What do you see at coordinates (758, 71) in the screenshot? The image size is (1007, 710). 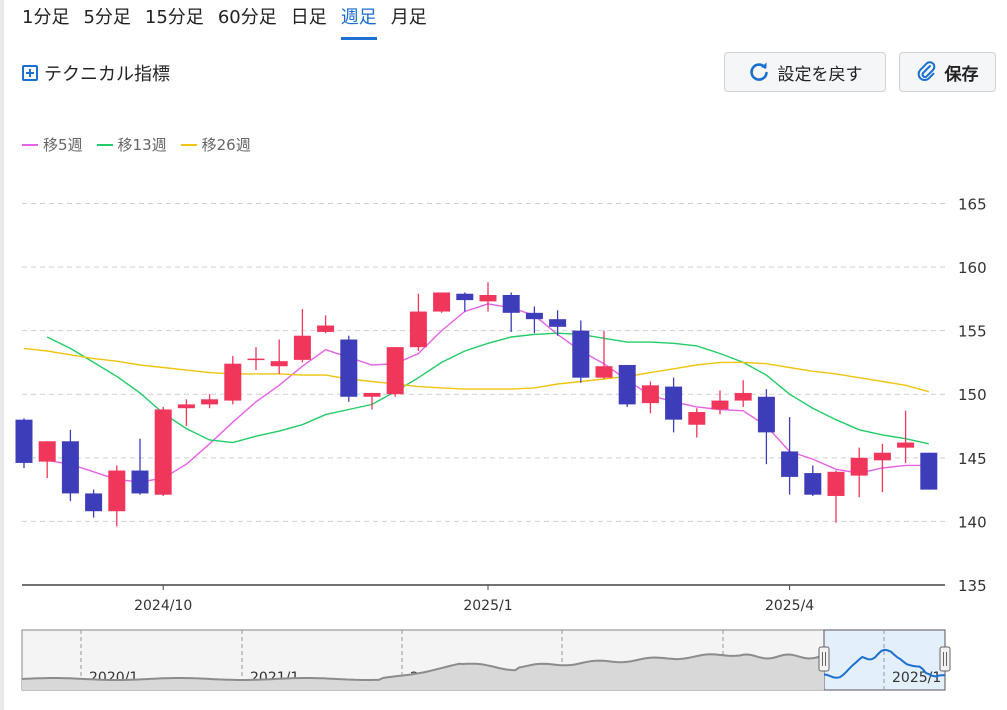 I see `refresh-icon` at bounding box center [758, 71].